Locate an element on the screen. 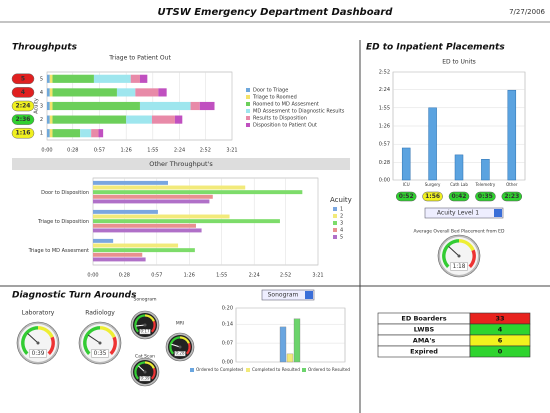 The image size is (550, 413). gauge-label: Radiology is located at coordinates (100, 313).